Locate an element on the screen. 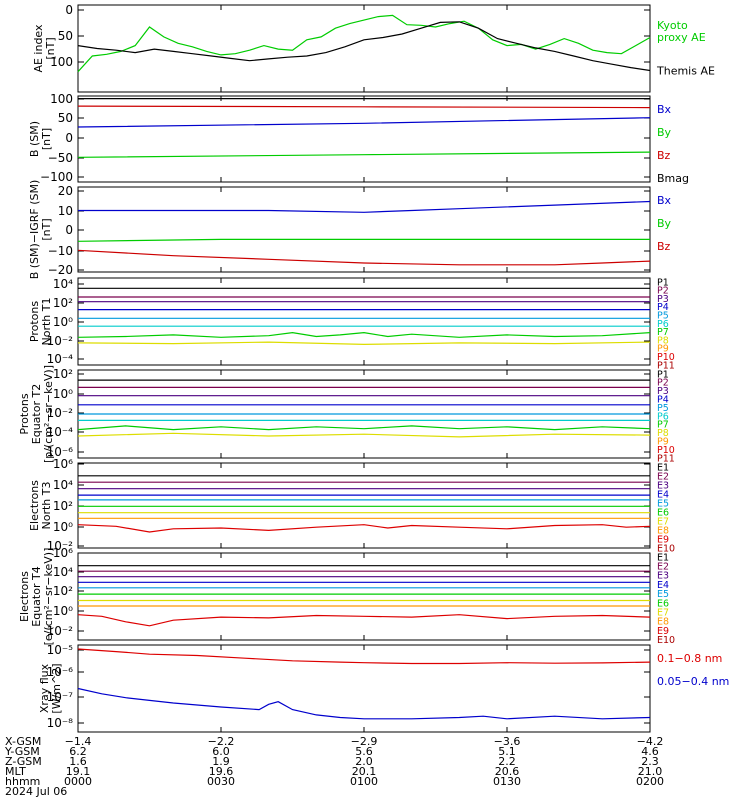  x-tick-label: −2.9 is located at coordinates (364, 741).